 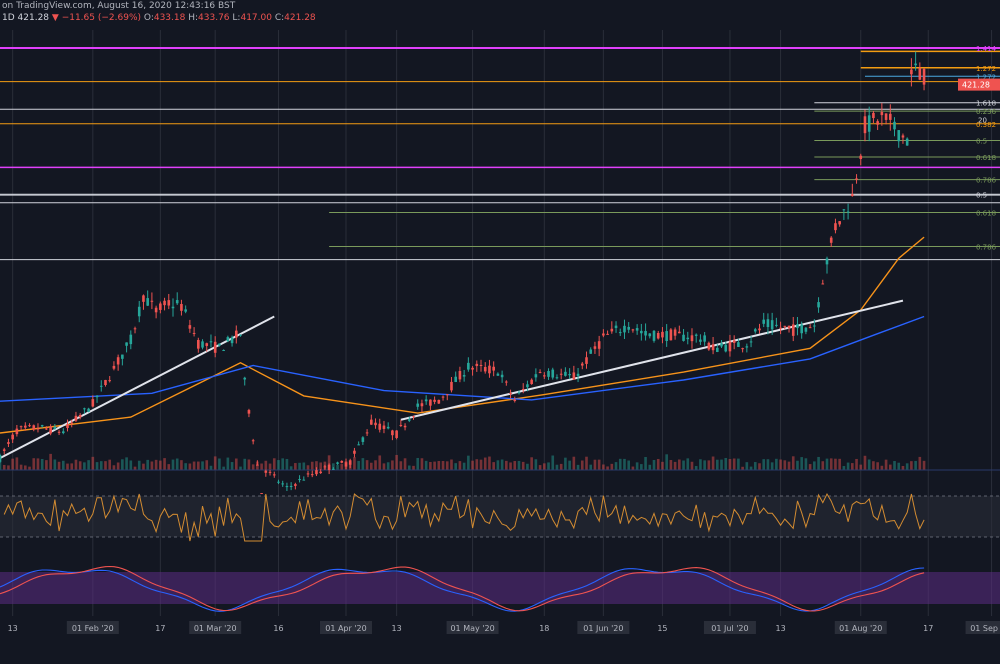 What do you see at coordinates (986, 181) in the screenshot?
I see `level-label-12: 0.786` at bounding box center [986, 181].